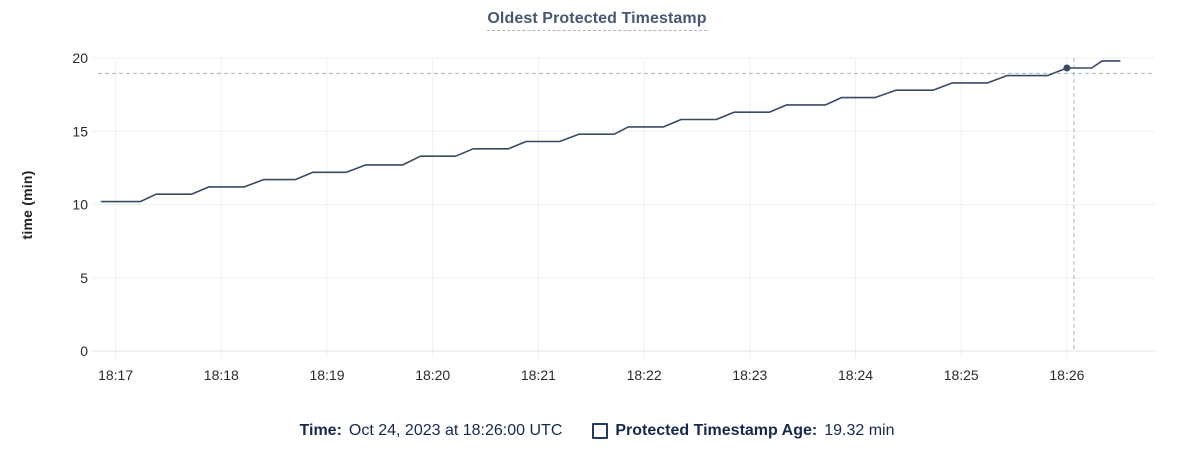 The height and width of the screenshot is (466, 1194). What do you see at coordinates (859, 430) in the screenshot?
I see `legend-series-value: 19.32 min` at bounding box center [859, 430].